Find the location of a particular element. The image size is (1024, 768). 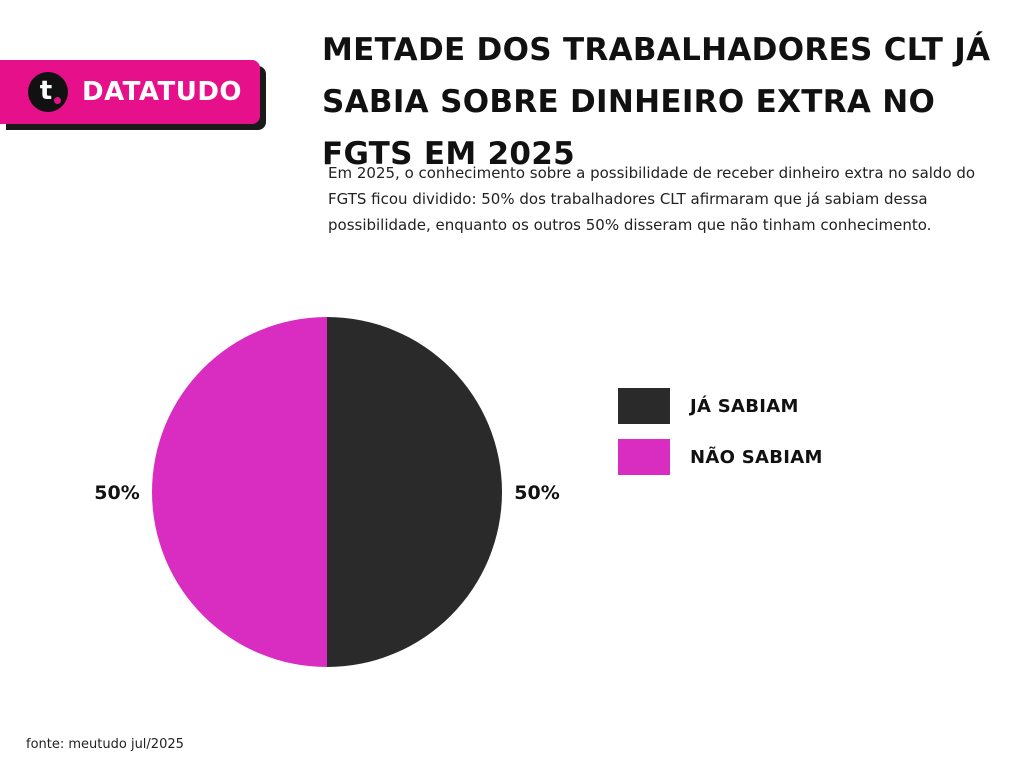

brand-logo-letter: t is located at coordinates (46, 91).